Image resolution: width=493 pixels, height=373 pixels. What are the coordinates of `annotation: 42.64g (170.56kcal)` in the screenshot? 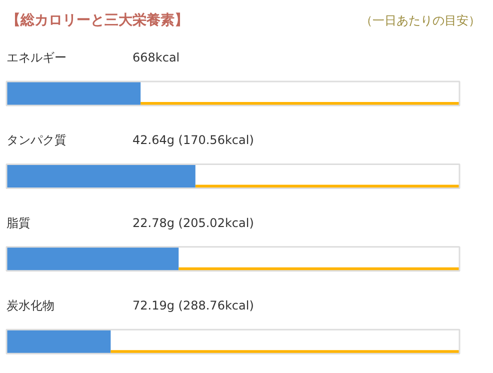 It's located at (193, 140).